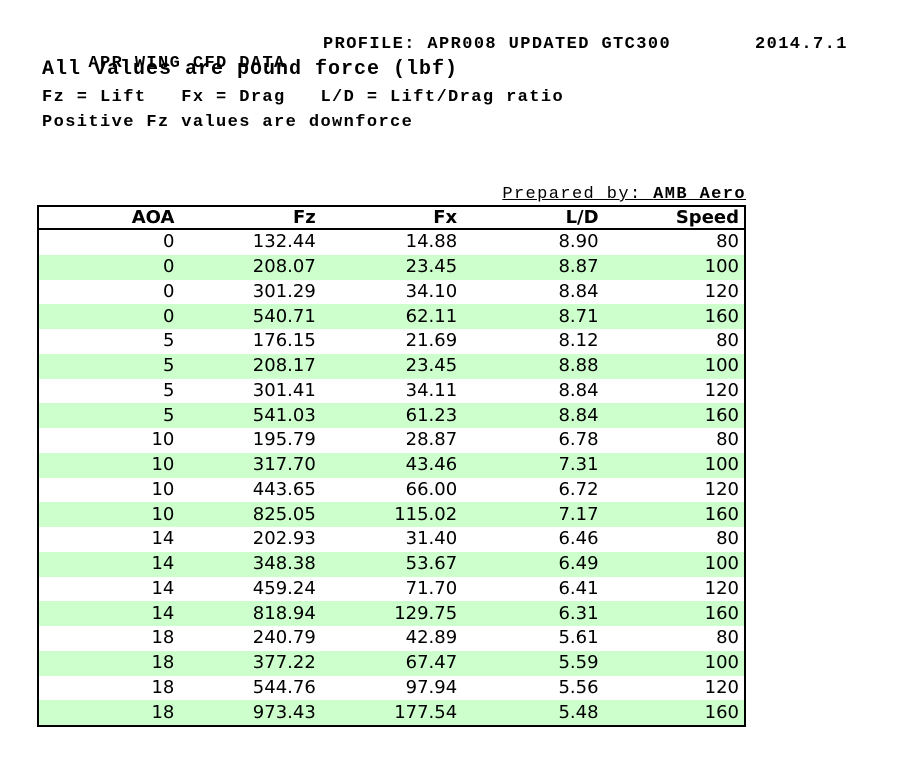  Describe the element at coordinates (578, 390) in the screenshot. I see `cell-ld: 8.84` at that location.